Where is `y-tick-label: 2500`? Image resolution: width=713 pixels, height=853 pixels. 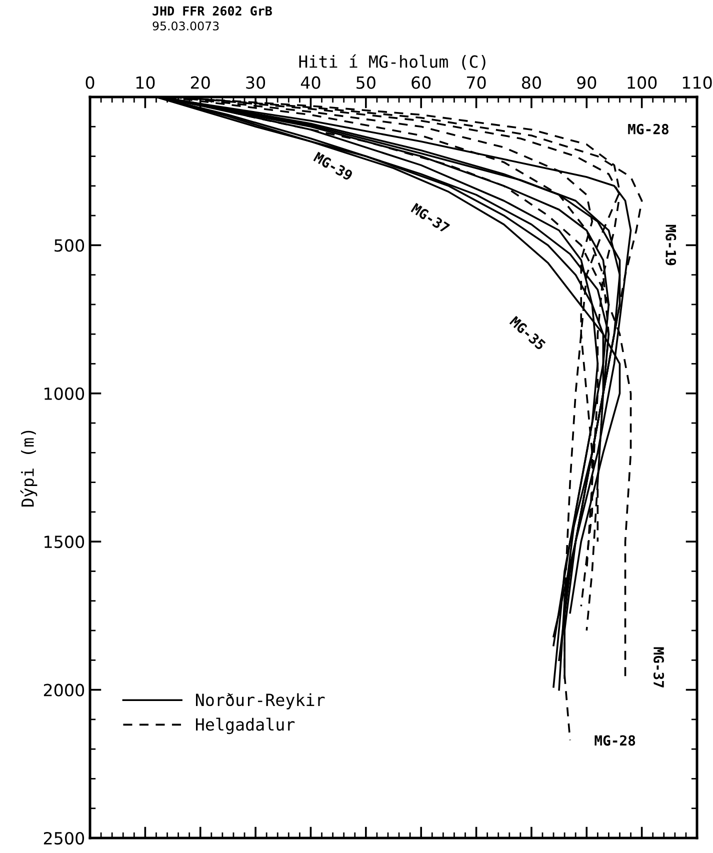
y-tick-label: 2500 is located at coordinates (64, 838).